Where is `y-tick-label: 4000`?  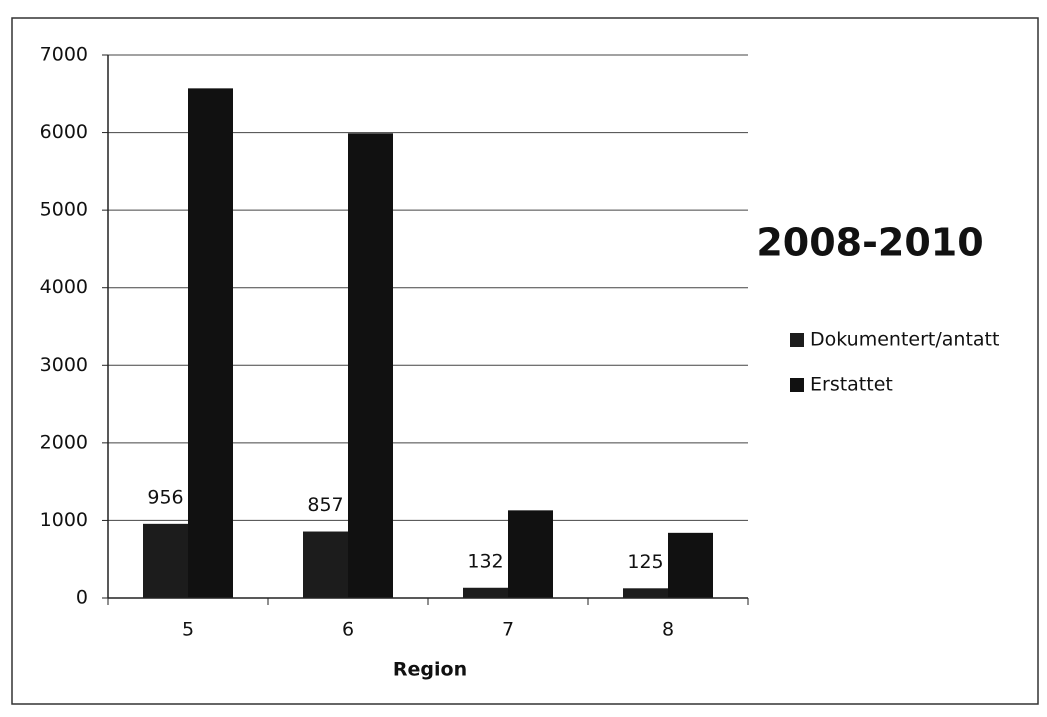 y-tick-label: 4000 is located at coordinates (64, 287).